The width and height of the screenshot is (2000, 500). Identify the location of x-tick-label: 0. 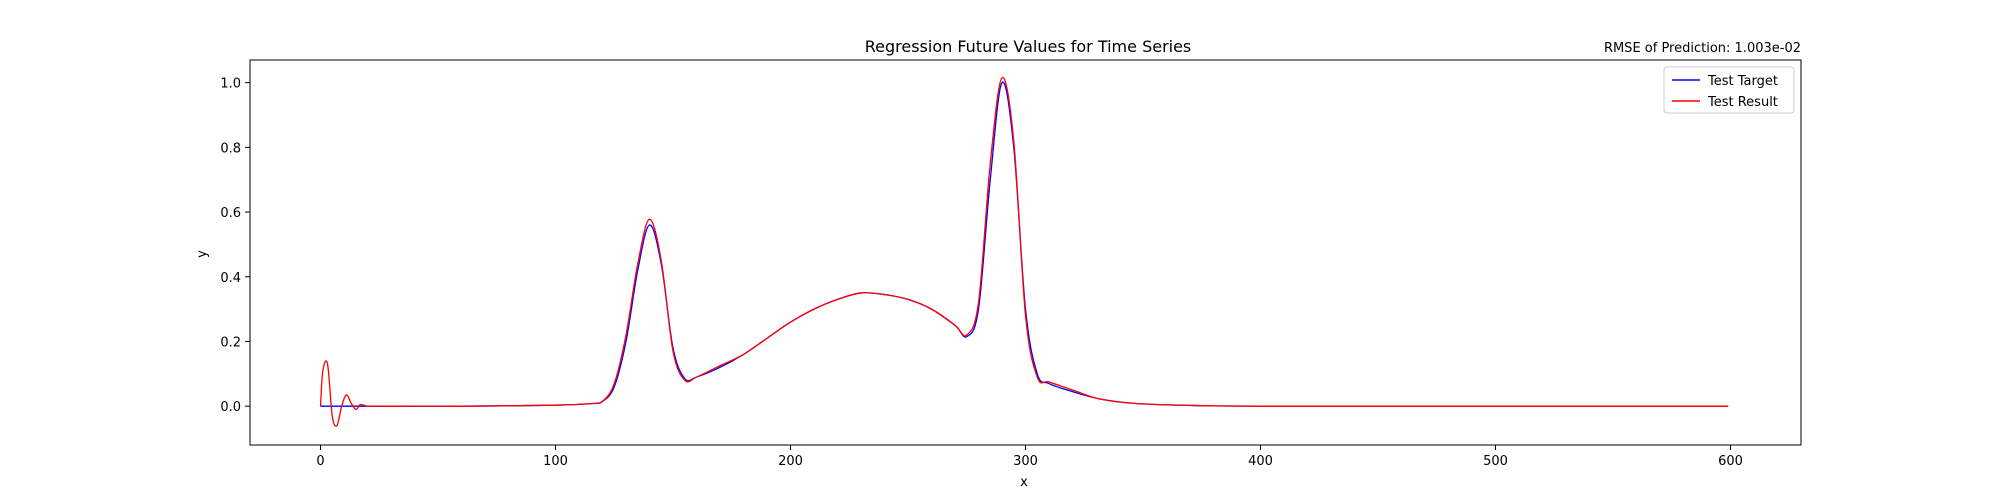
(320, 461).